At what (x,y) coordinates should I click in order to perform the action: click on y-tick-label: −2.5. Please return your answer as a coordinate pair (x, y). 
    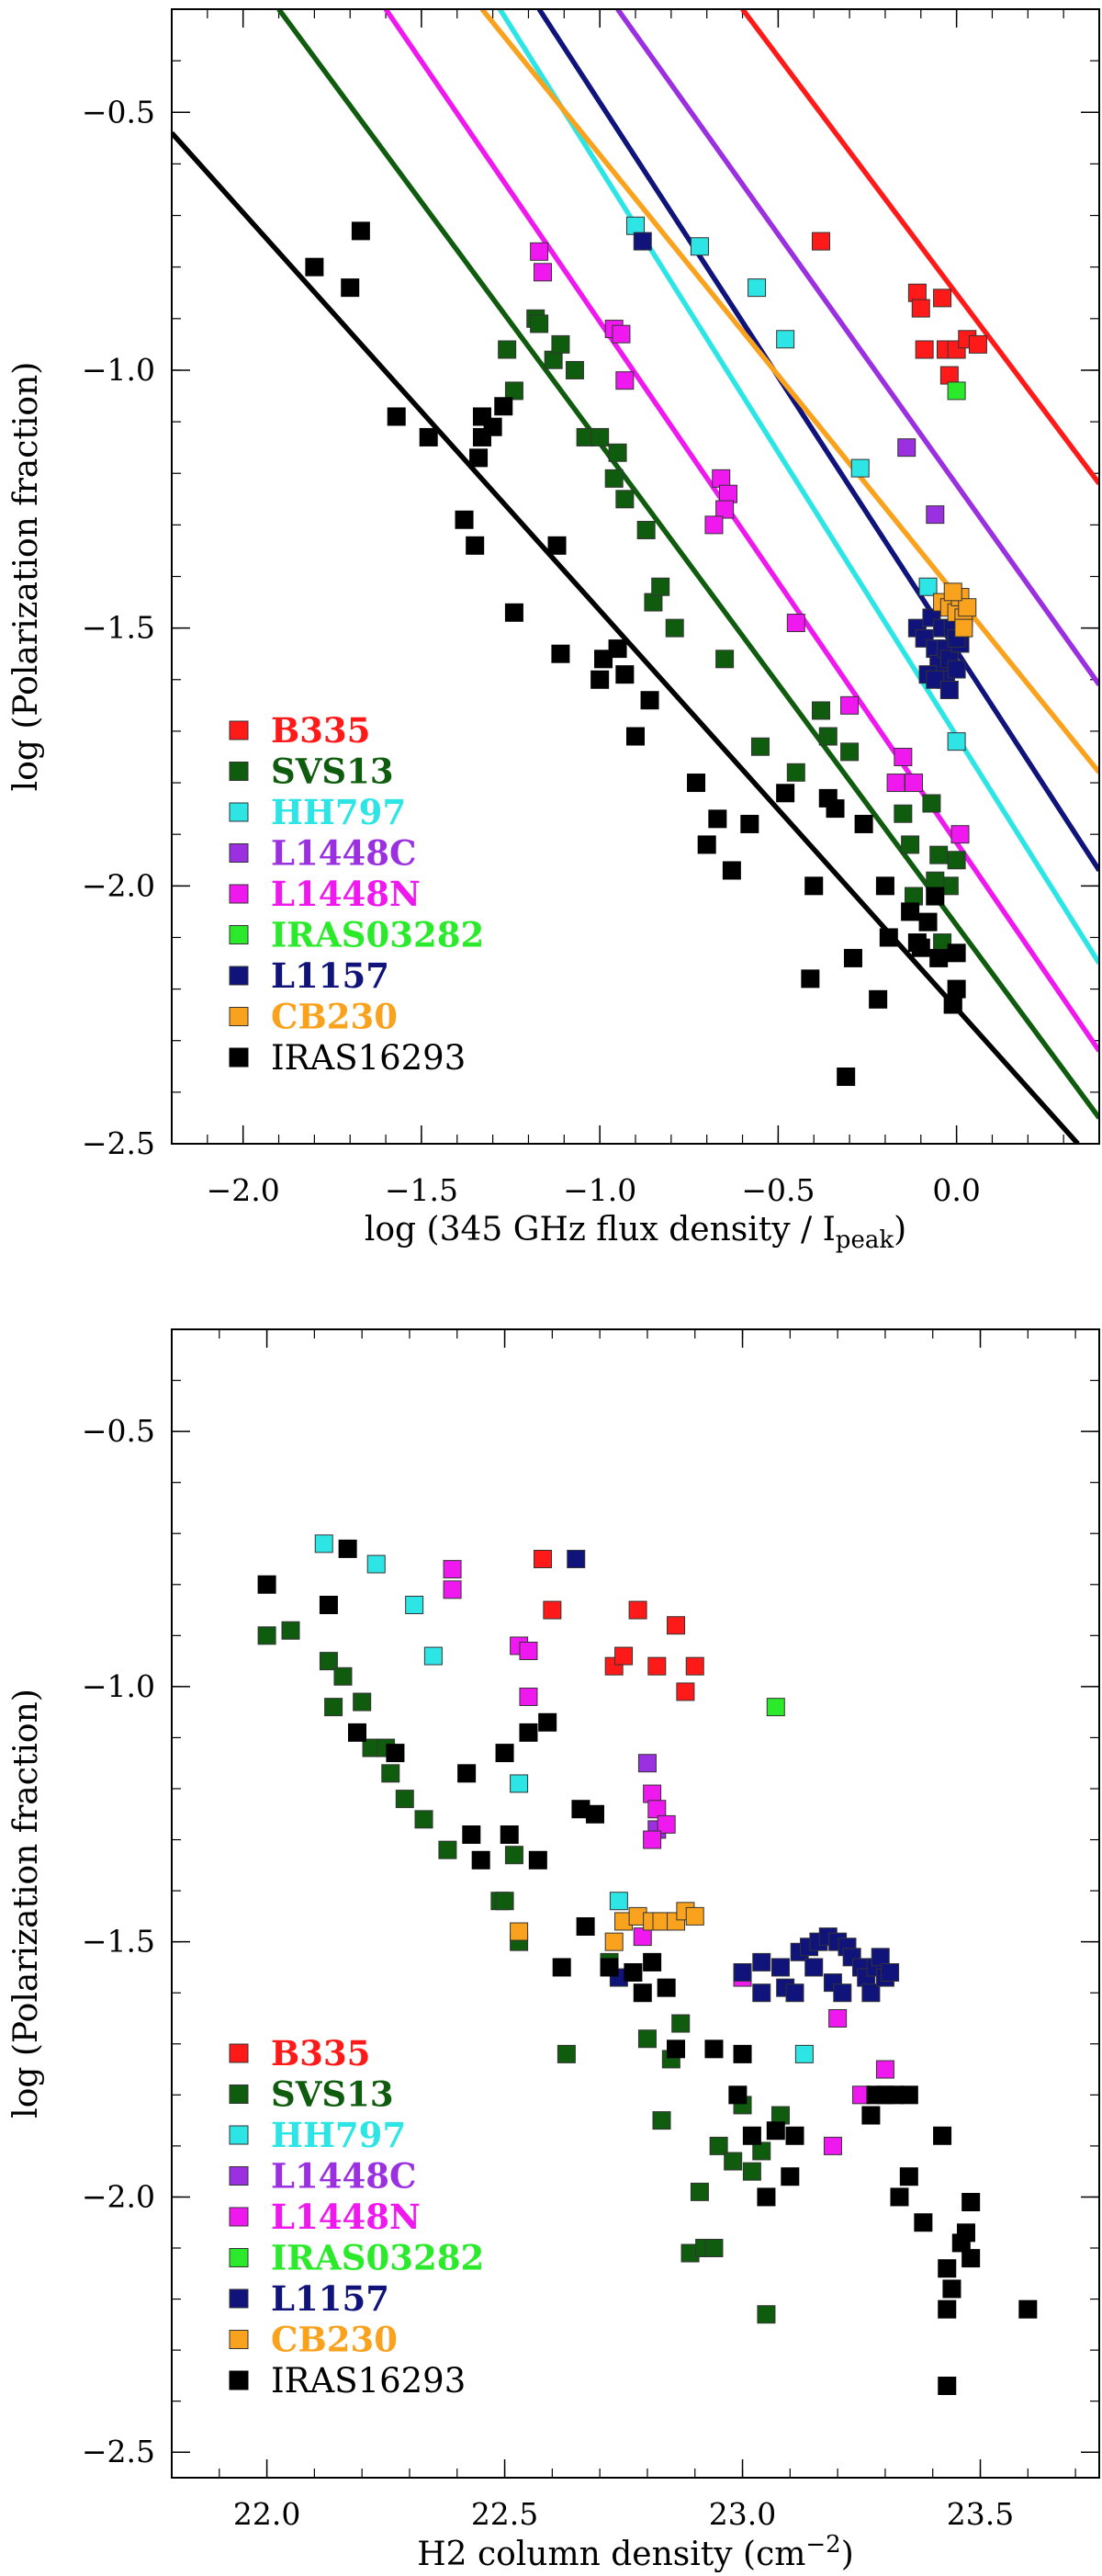
    Looking at the image, I should click on (118, 1143).